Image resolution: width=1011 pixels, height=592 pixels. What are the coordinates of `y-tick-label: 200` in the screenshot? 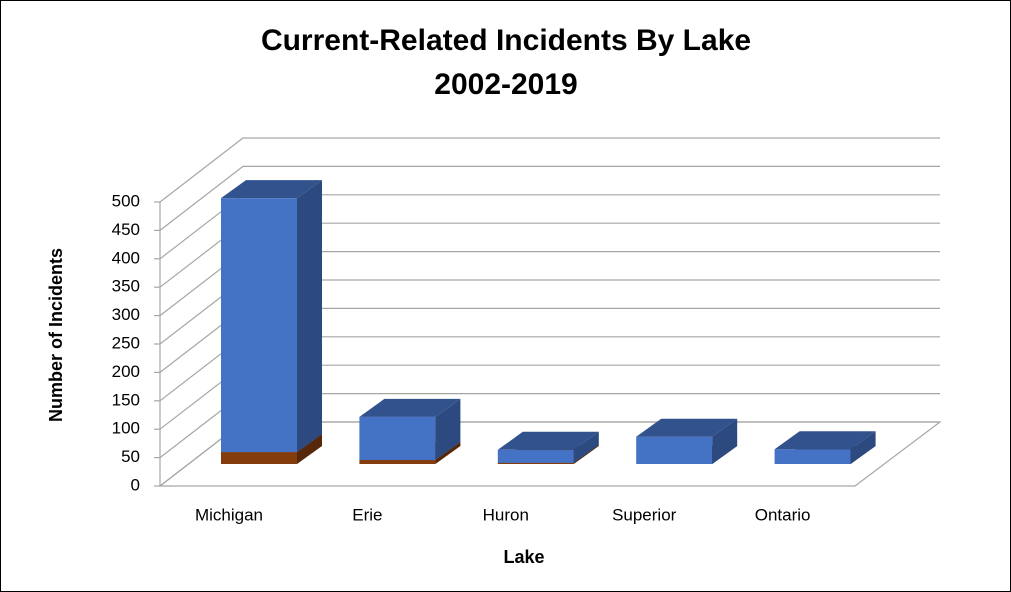 It's located at (126, 371).